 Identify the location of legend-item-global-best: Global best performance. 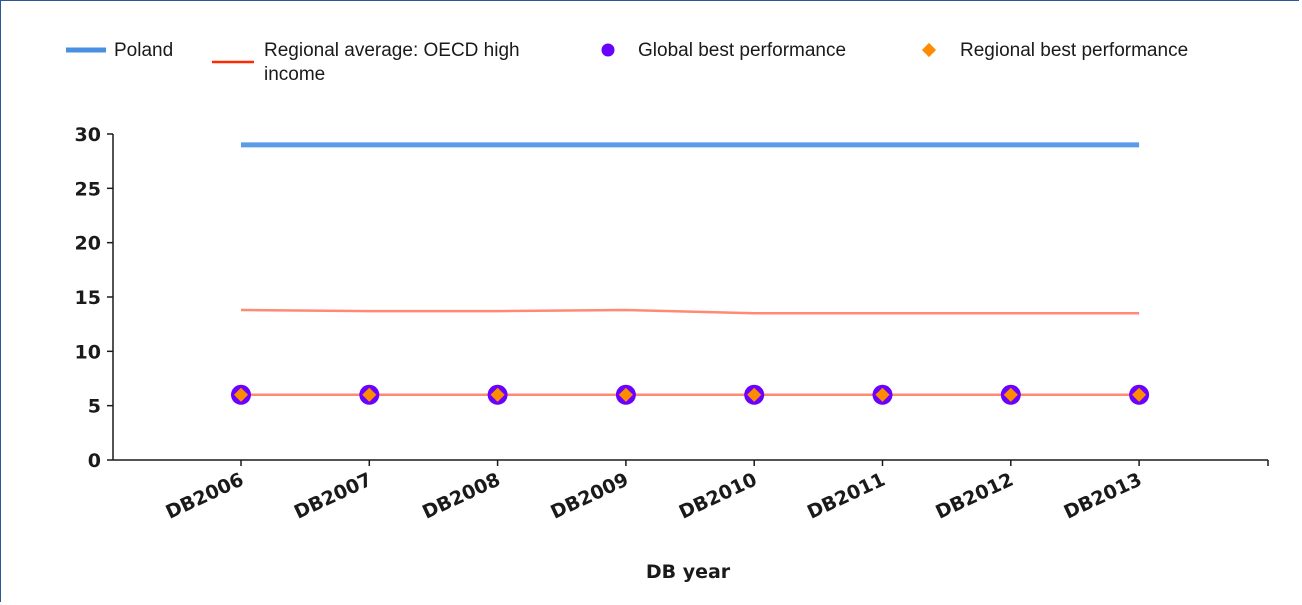
(723, 50).